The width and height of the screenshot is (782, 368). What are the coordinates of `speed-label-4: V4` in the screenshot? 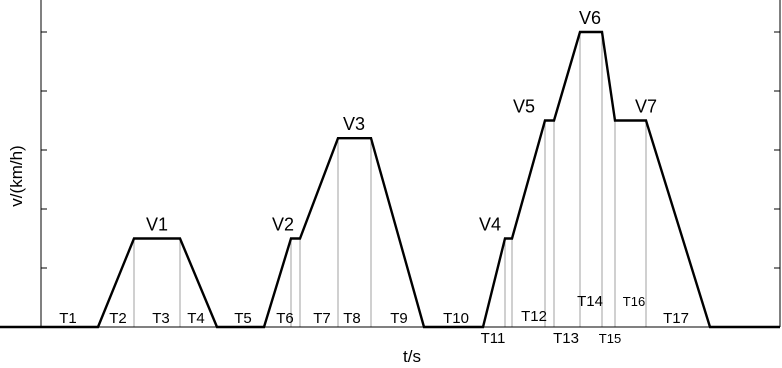 It's located at (490, 225).